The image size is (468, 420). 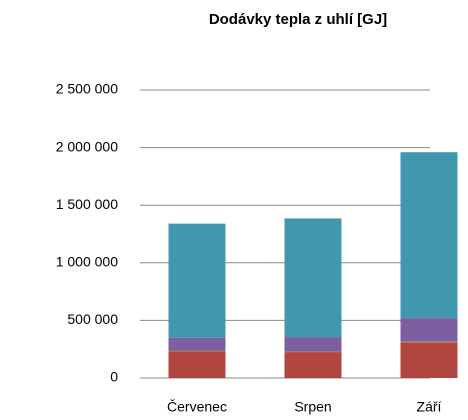 I want to click on y-tick-label: 0, so click(x=114, y=377).